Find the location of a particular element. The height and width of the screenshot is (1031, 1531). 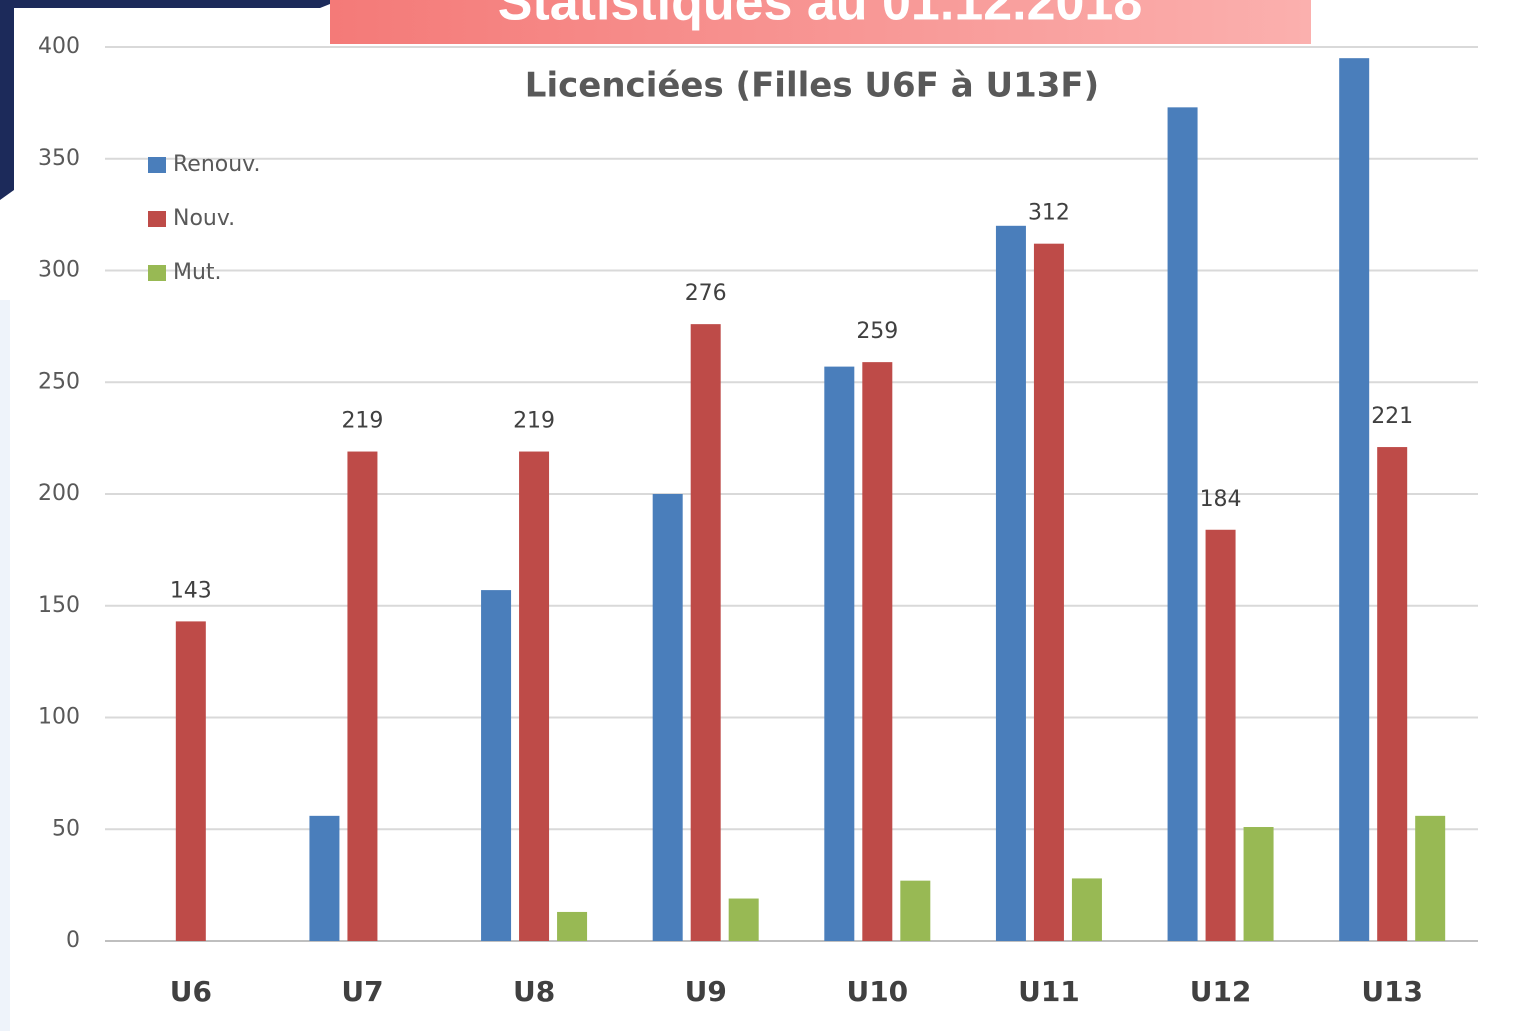

data-label: 143 is located at coordinates (191, 590).